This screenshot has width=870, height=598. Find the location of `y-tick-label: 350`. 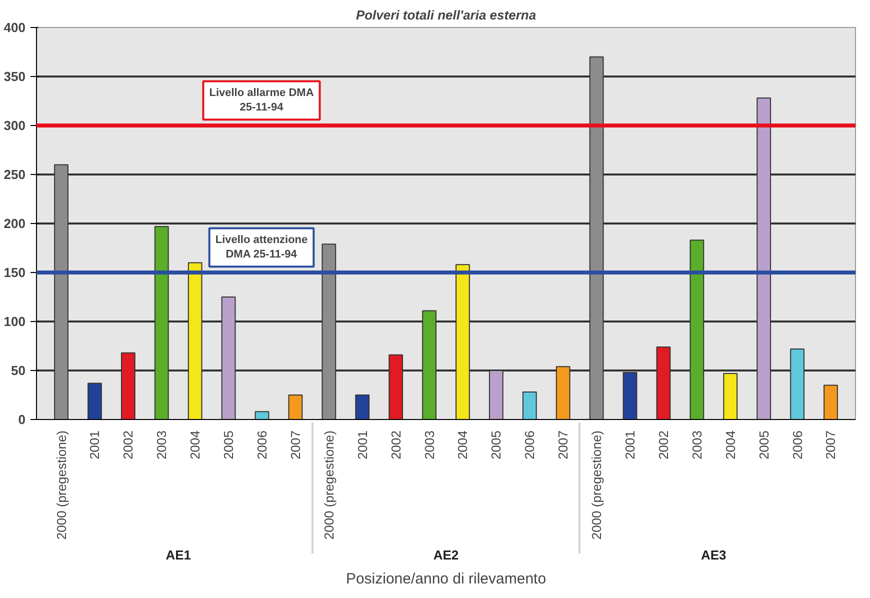

y-tick-label: 350 is located at coordinates (15, 76).